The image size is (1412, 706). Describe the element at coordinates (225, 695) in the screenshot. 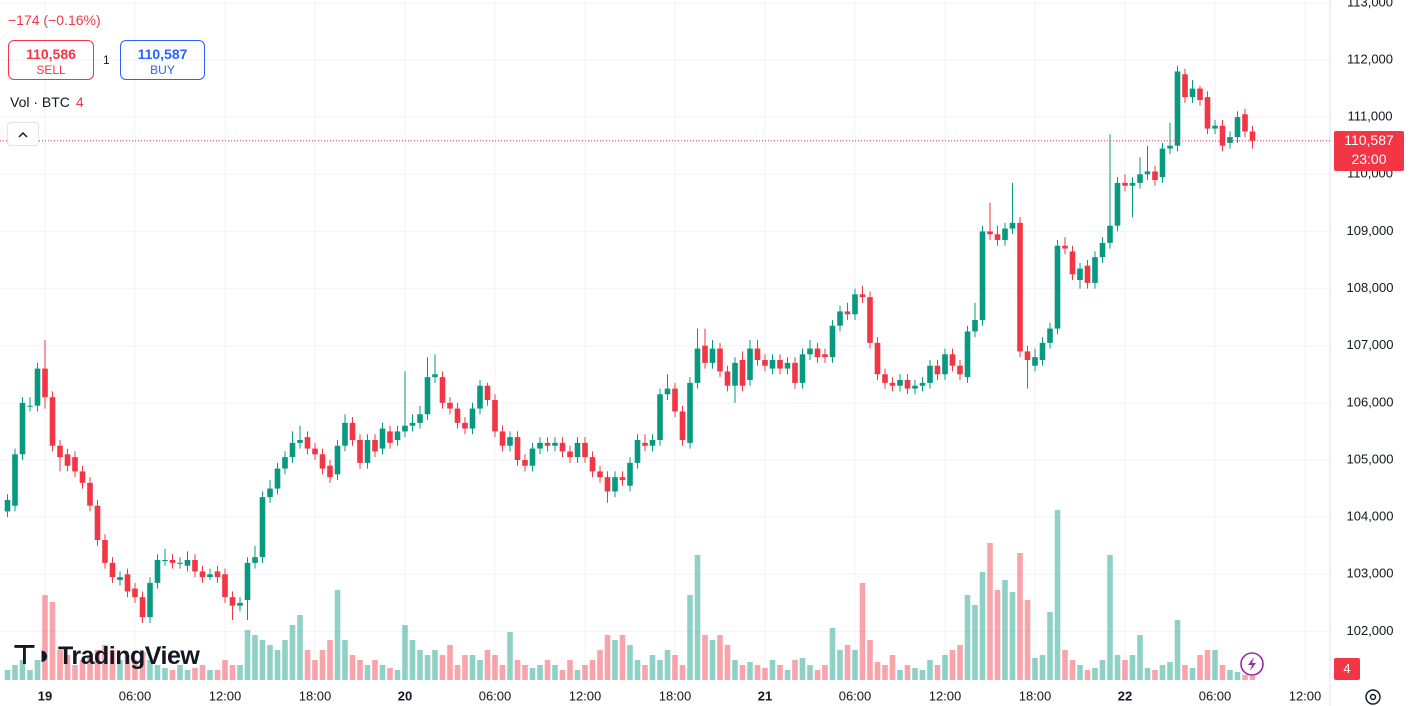

I see `x-tick-label: 12:00` at that location.